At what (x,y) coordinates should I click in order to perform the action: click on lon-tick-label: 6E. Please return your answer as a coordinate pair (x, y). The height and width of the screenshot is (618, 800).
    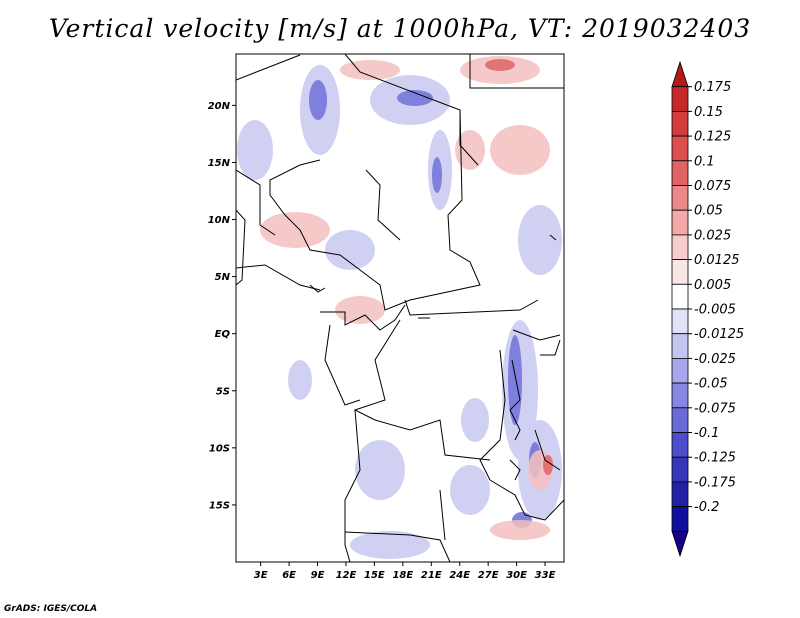
    Looking at the image, I should click on (289, 575).